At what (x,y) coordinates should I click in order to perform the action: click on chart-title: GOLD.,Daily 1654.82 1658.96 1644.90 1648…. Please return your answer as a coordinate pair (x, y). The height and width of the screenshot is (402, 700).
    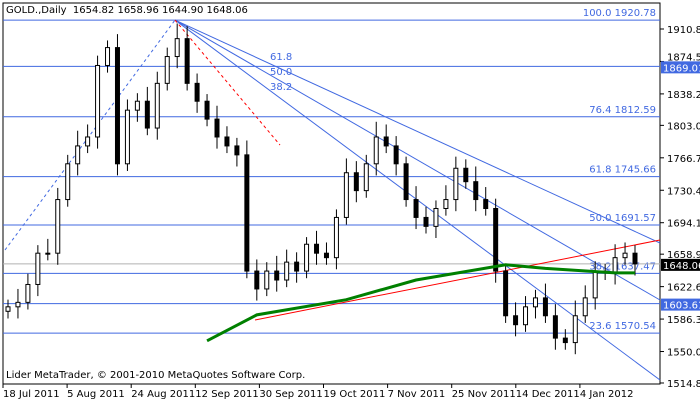
    Looking at the image, I should click on (127, 10).